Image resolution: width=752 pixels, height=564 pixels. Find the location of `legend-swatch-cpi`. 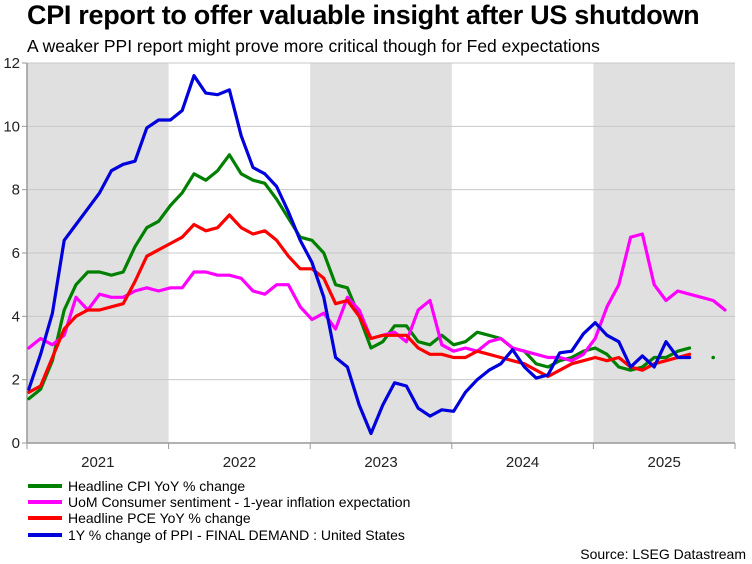

legend-swatch-cpi is located at coordinates (45, 486).